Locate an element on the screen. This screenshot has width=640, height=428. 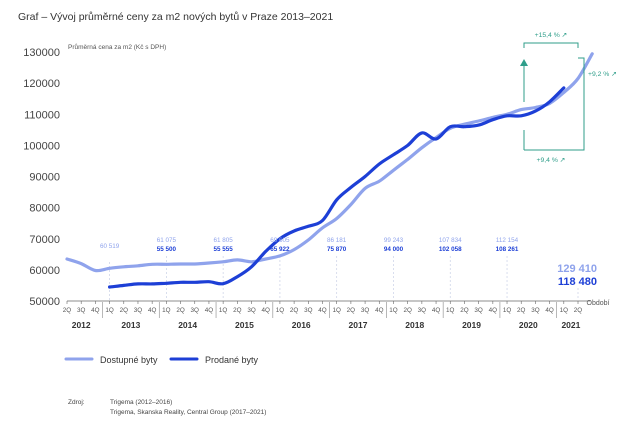
top-change-label: +15,4 % ↗ is located at coordinates (551, 35).